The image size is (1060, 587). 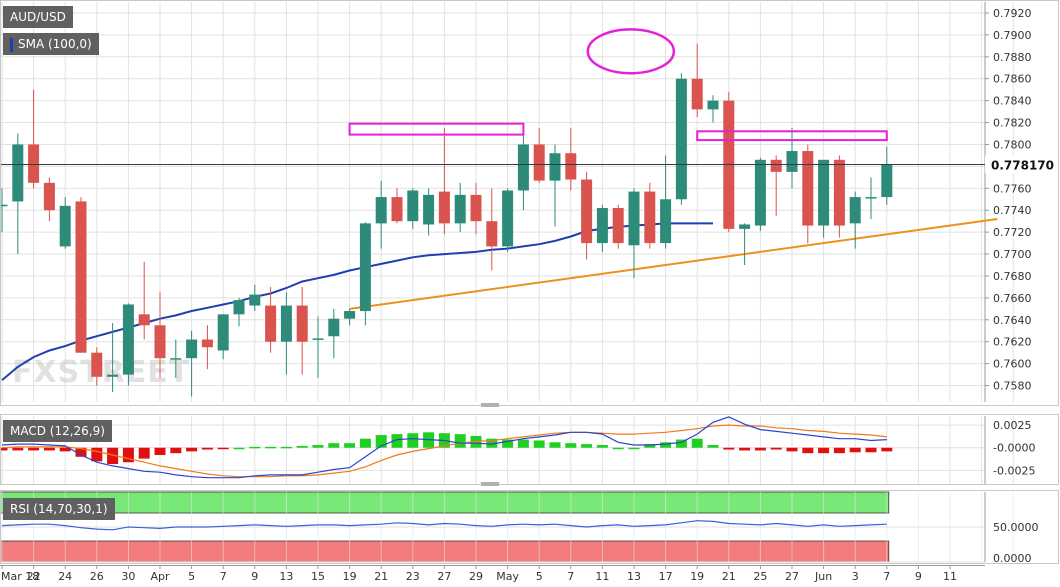 What do you see at coordinates (350, 576) in the screenshot?
I see `date-tick-label-11: 19` at bounding box center [350, 576].